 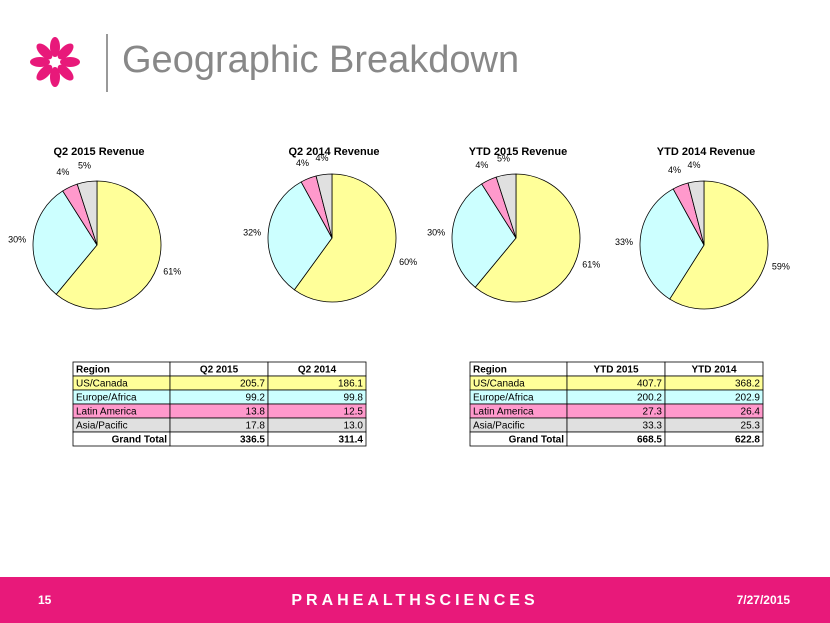 What do you see at coordinates (649, 398) in the screenshot?
I see `table-cell-text: 200.2` at bounding box center [649, 398].